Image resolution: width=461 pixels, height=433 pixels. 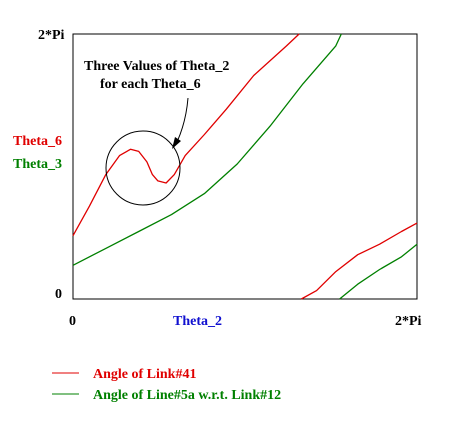 I want to click on legend-label-line5a: Angle of Line#5a w.r.t. Link#12, so click(x=187, y=395).